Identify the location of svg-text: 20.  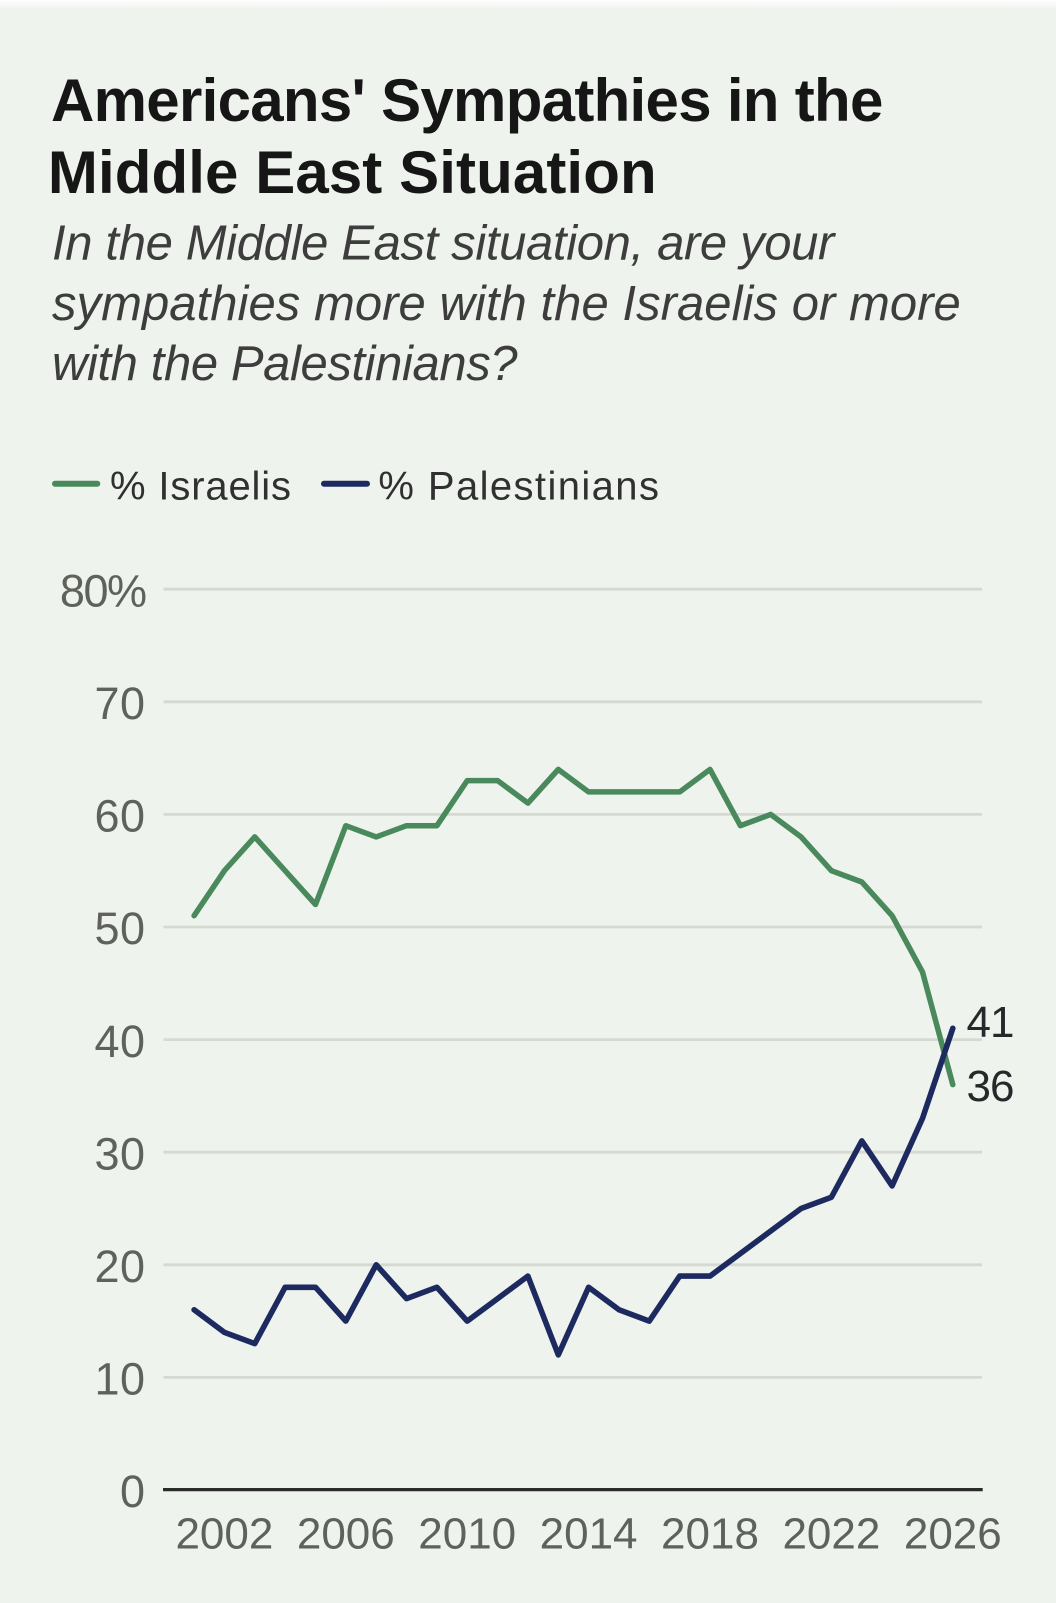
(119, 1266).